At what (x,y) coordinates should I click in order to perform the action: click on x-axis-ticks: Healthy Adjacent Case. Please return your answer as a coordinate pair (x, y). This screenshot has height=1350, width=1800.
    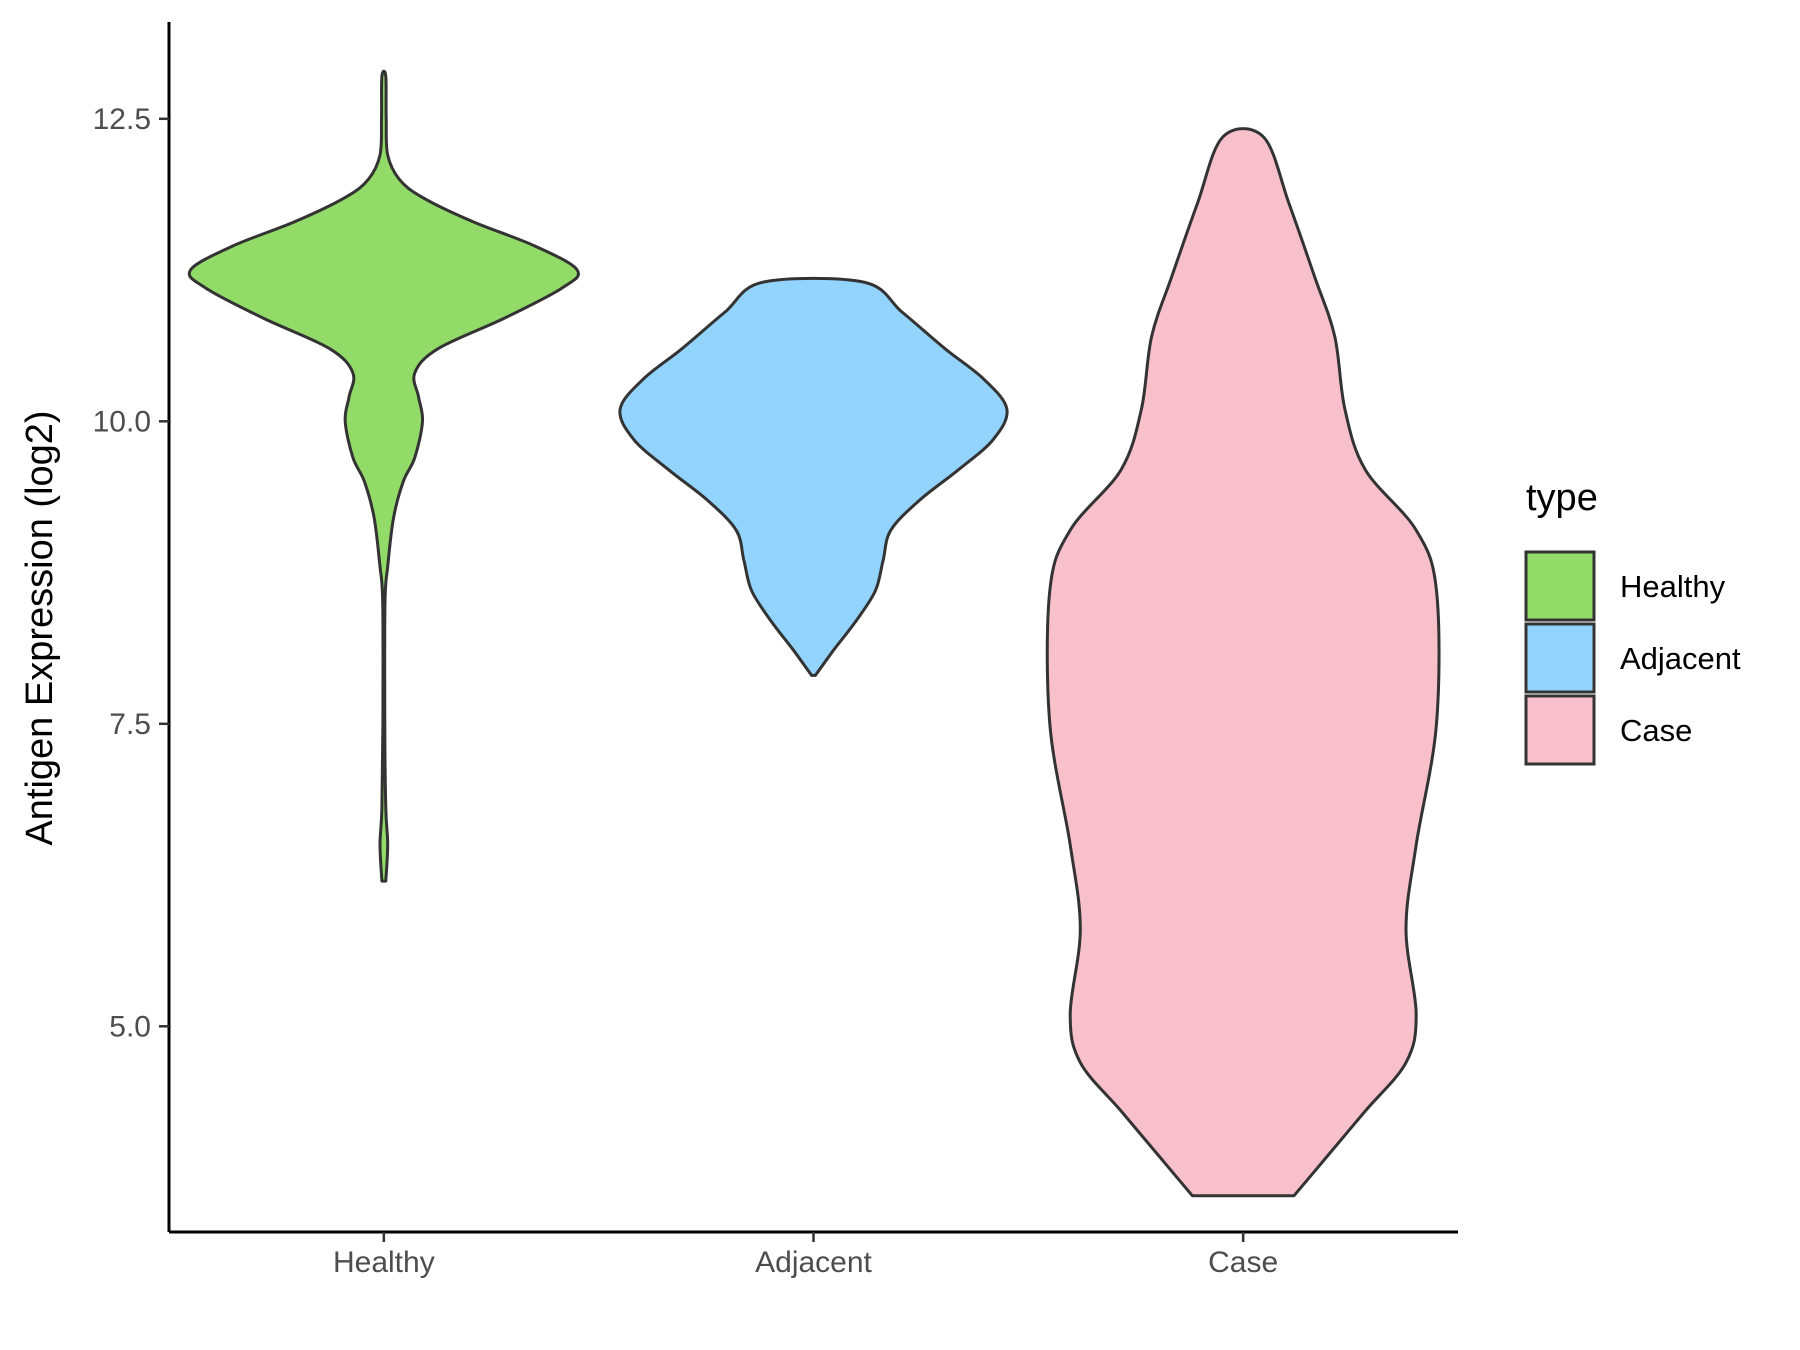
    Looking at the image, I should click on (805, 1255).